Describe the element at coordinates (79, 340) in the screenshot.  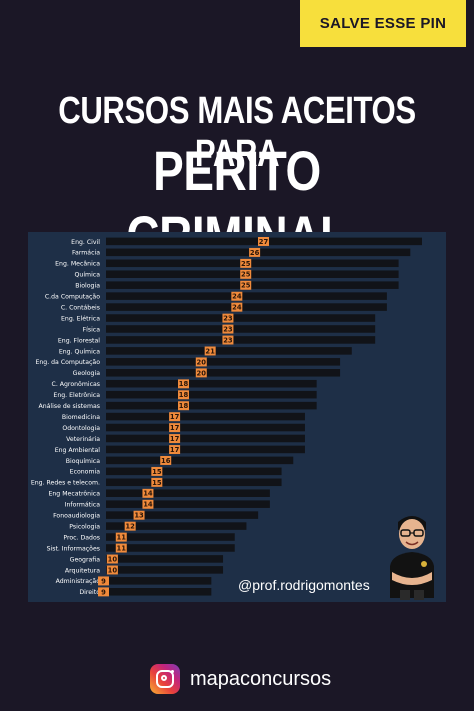
I see `category-label: Eng. Florestal` at that location.